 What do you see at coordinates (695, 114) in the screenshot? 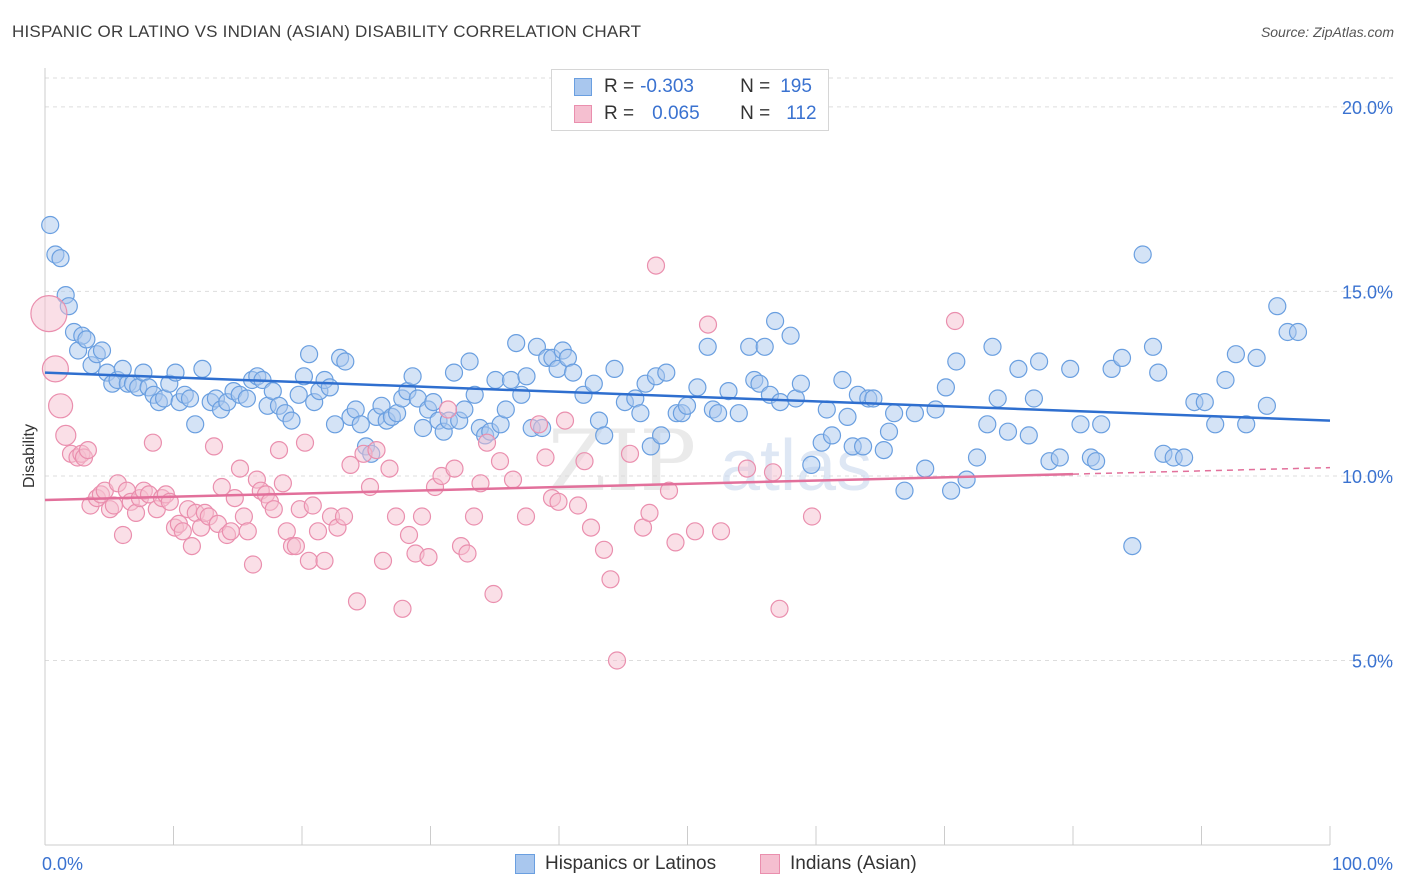
I see `legend-row-indians: R = 0.065 N = 112` at bounding box center [695, 114].